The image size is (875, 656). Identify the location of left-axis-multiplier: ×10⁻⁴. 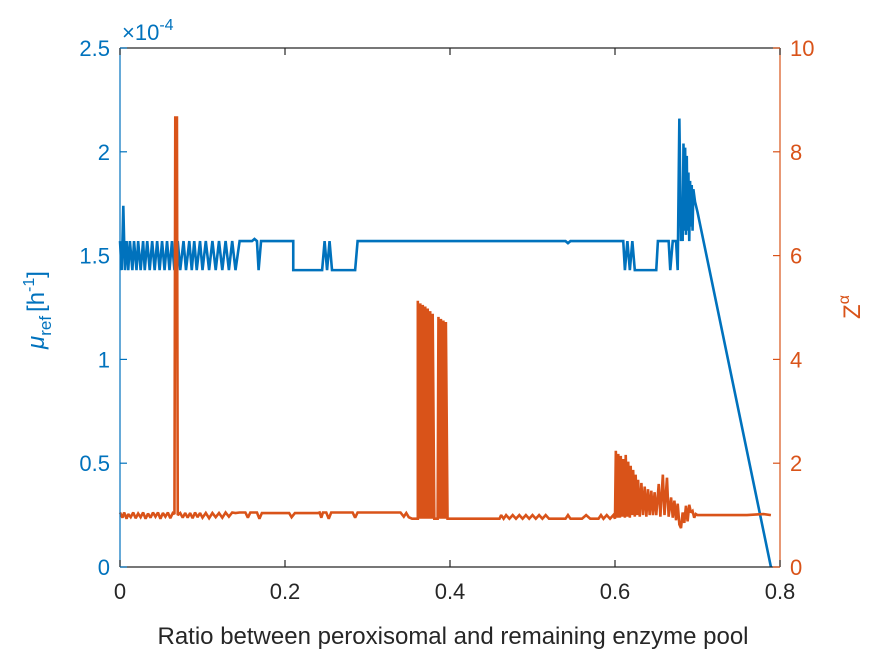
(148, 31).